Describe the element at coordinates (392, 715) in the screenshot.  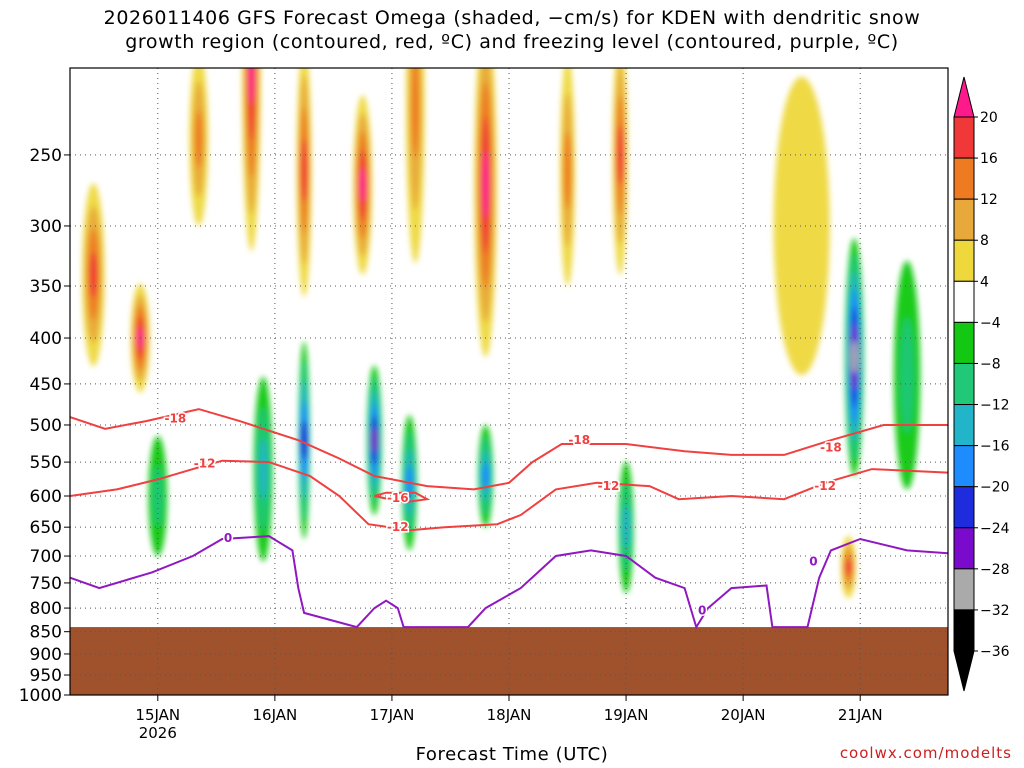
I see `x-tick-label: 17JAN` at that location.